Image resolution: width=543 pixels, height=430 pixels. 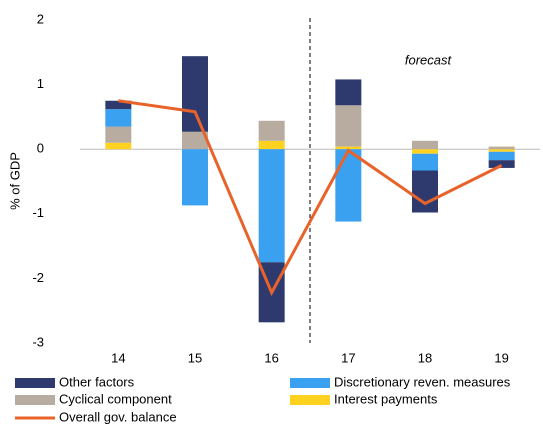 I want to click on legend-label: Overall gov. balance, so click(x=118, y=416).